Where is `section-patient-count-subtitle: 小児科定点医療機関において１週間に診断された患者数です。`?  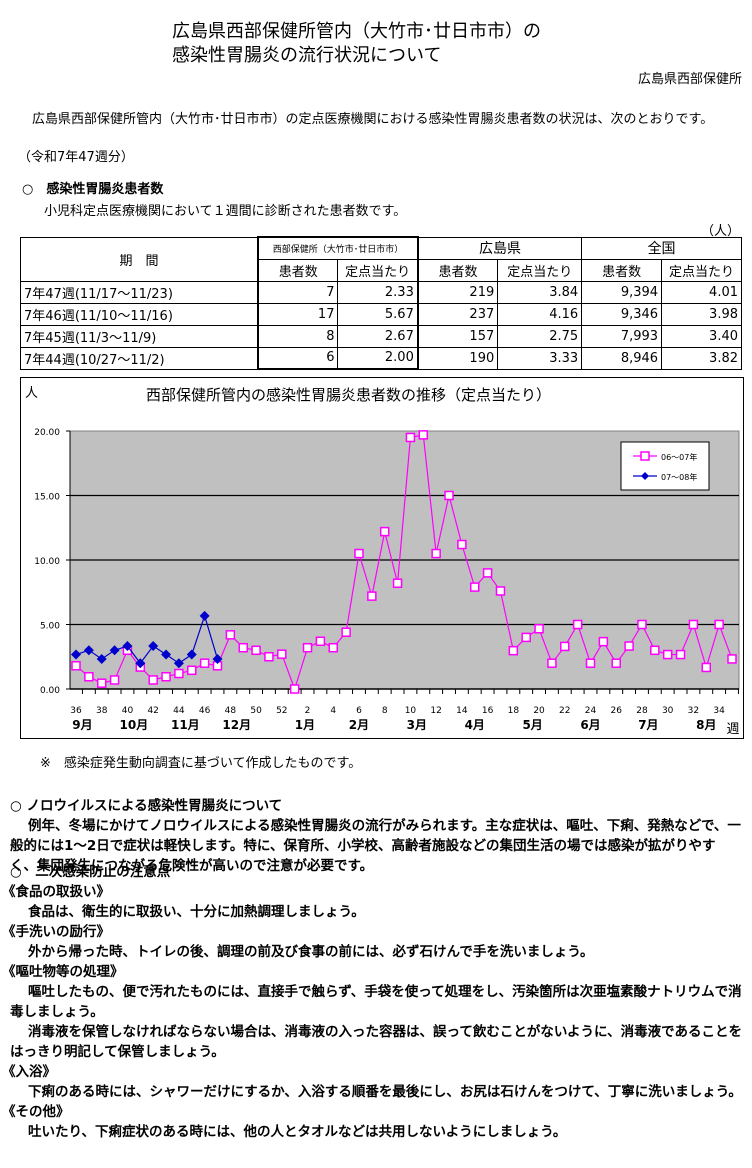 section-patient-count-subtitle: 小児科定点医療機関において１週間に診断された患者数です。 is located at coordinates (225, 211).